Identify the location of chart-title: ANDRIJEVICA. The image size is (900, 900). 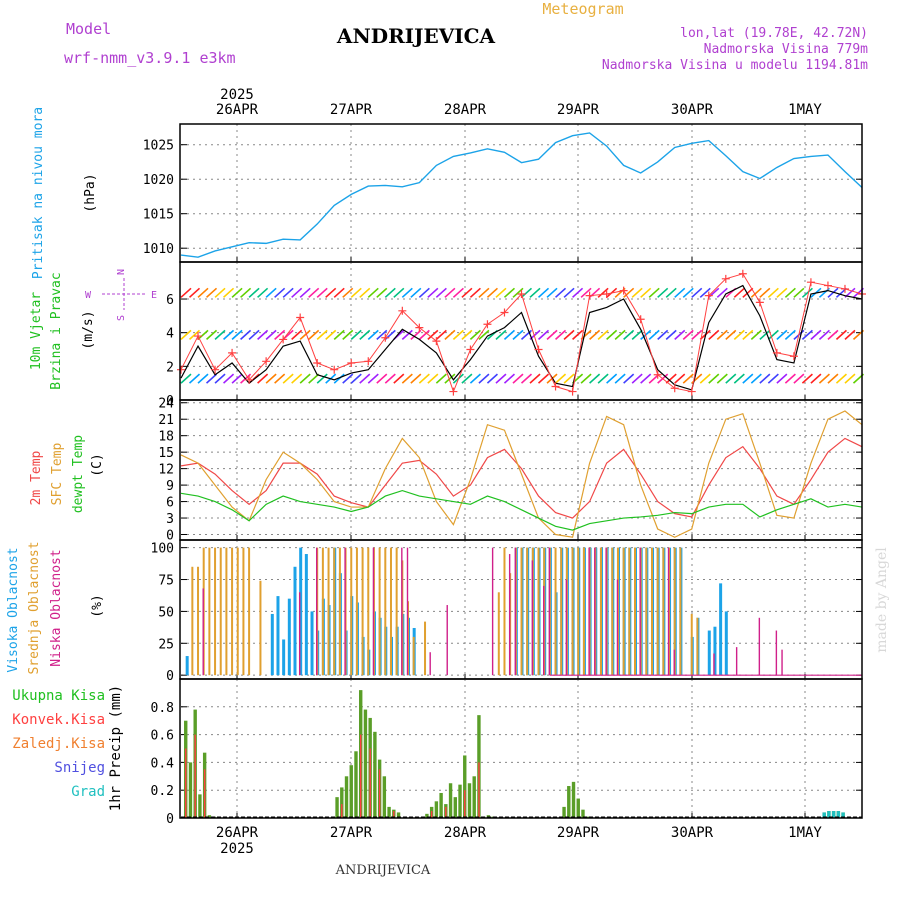
(416, 36).